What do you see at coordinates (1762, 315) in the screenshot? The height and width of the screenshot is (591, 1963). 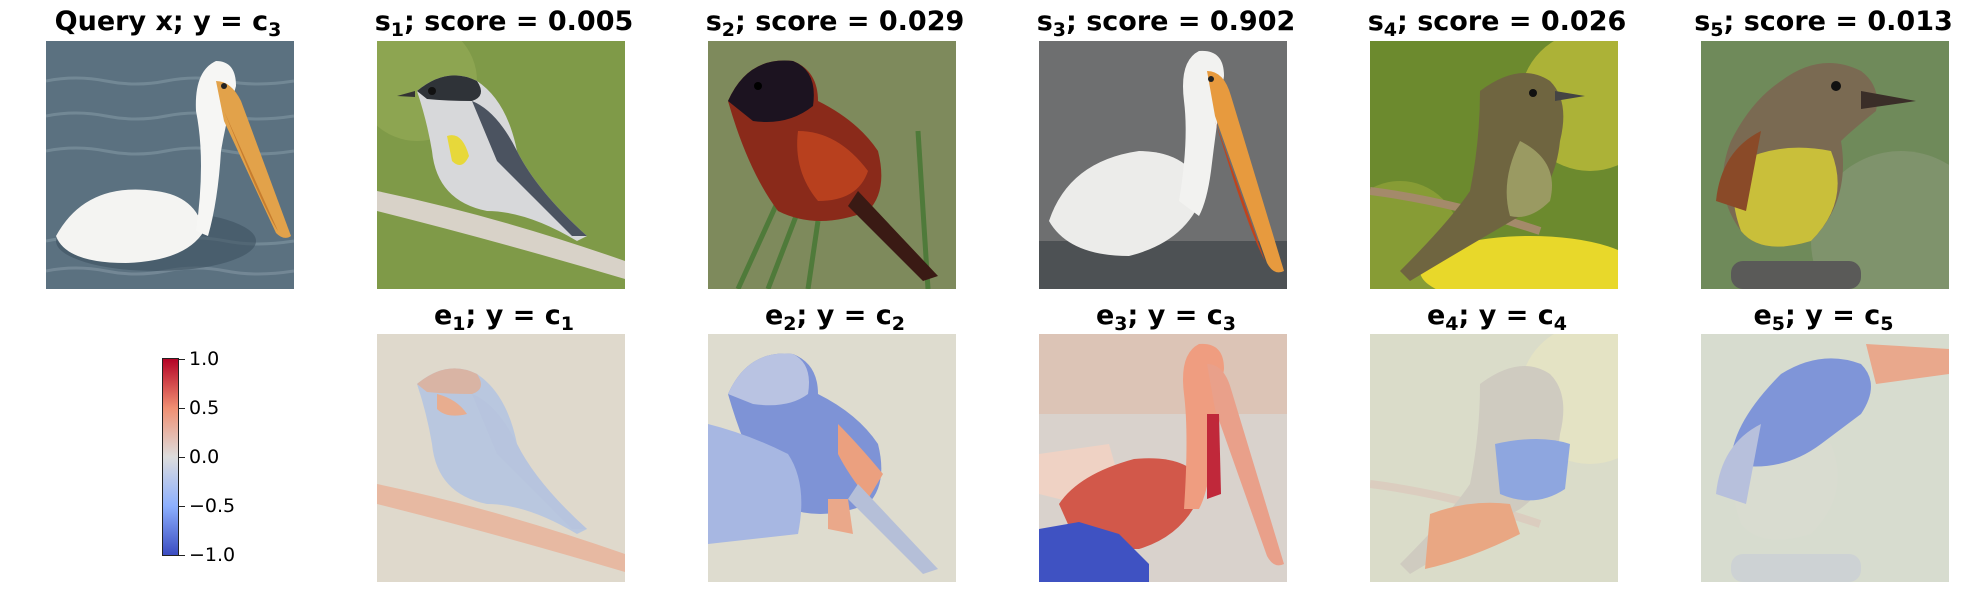 I see `explanation-5-title-pre: e` at bounding box center [1762, 315].